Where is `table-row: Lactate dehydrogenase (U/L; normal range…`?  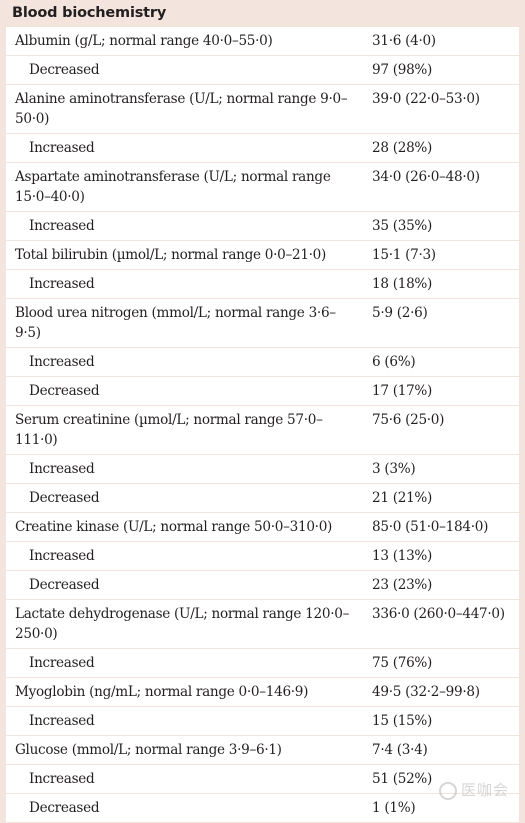
table-row: Lactate dehydrogenase (U/L; normal range… is located at coordinates (262, 624).